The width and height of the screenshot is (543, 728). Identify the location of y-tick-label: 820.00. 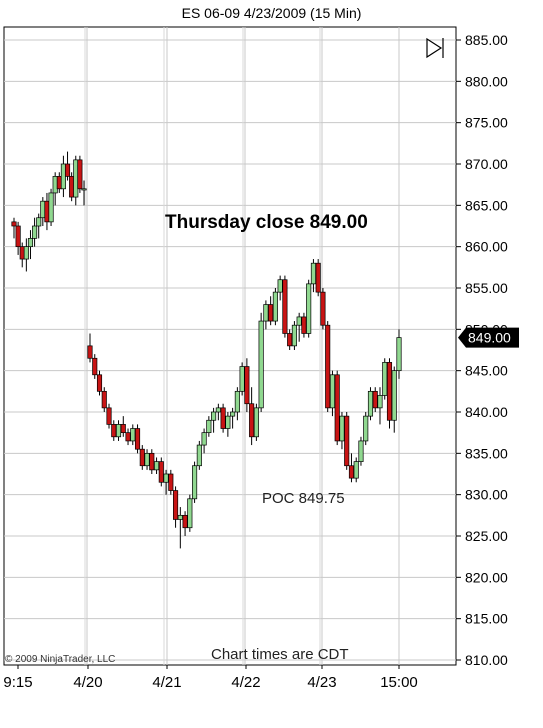
(486, 577).